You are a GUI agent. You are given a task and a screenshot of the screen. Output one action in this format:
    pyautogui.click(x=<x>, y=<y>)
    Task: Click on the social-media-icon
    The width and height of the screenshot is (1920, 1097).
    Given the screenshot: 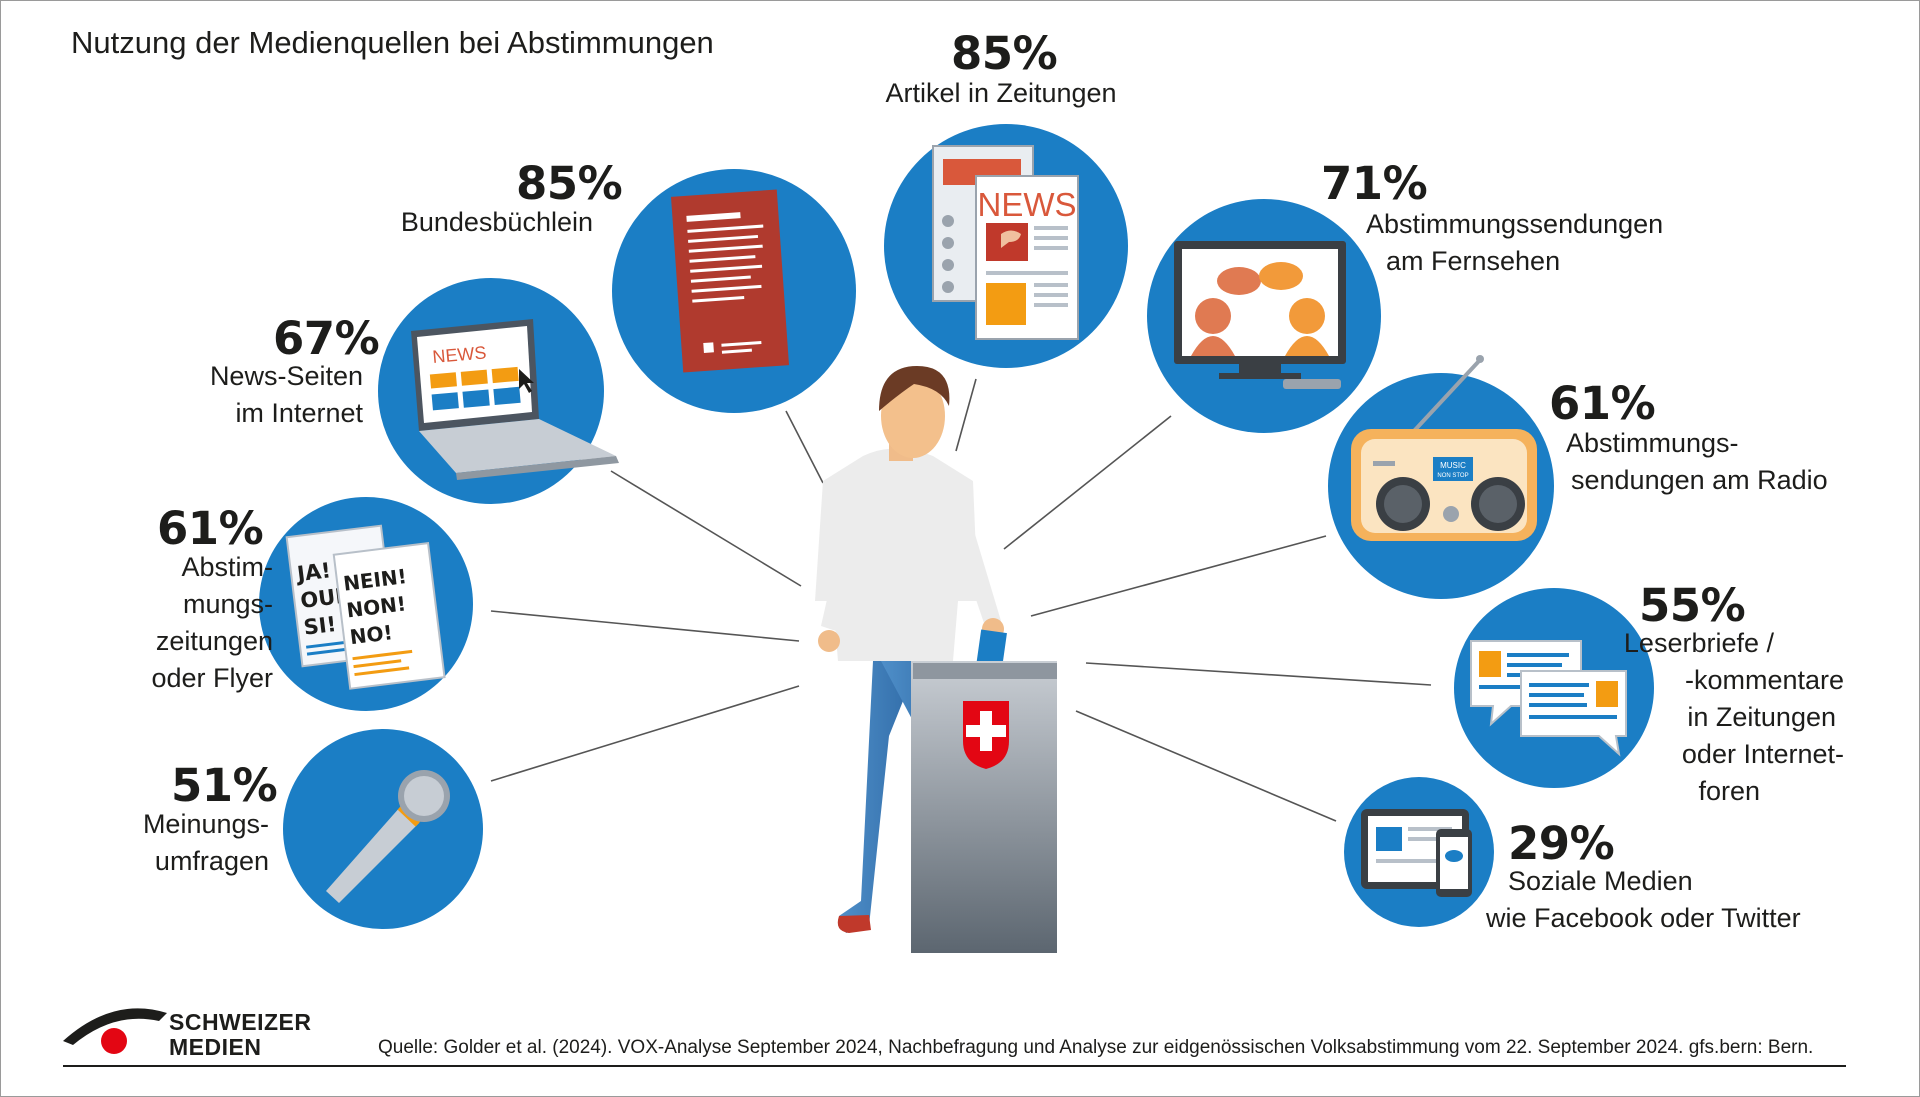 What is the action you would take?
    pyautogui.click(x=1416, y=853)
    